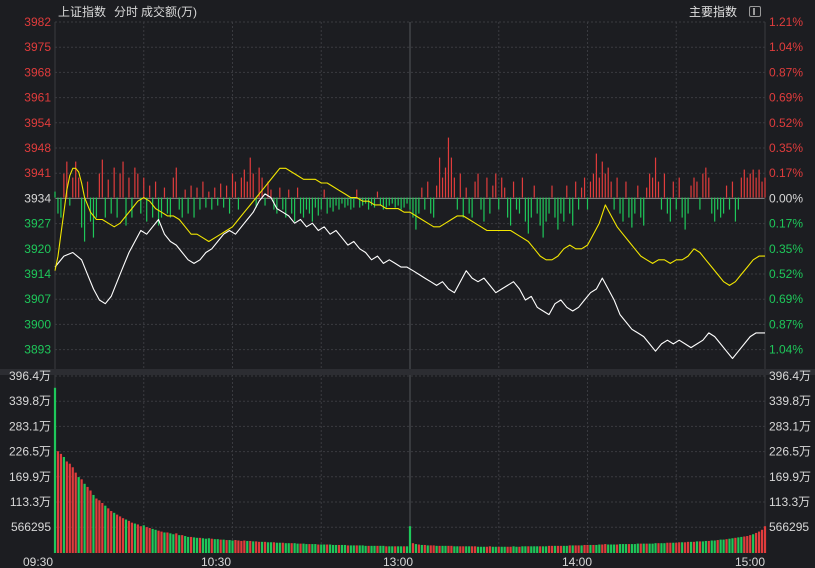 The width and height of the screenshot is (815, 568). What do you see at coordinates (398, 561) in the screenshot?
I see `time-tick-label: 13:00` at bounding box center [398, 561].